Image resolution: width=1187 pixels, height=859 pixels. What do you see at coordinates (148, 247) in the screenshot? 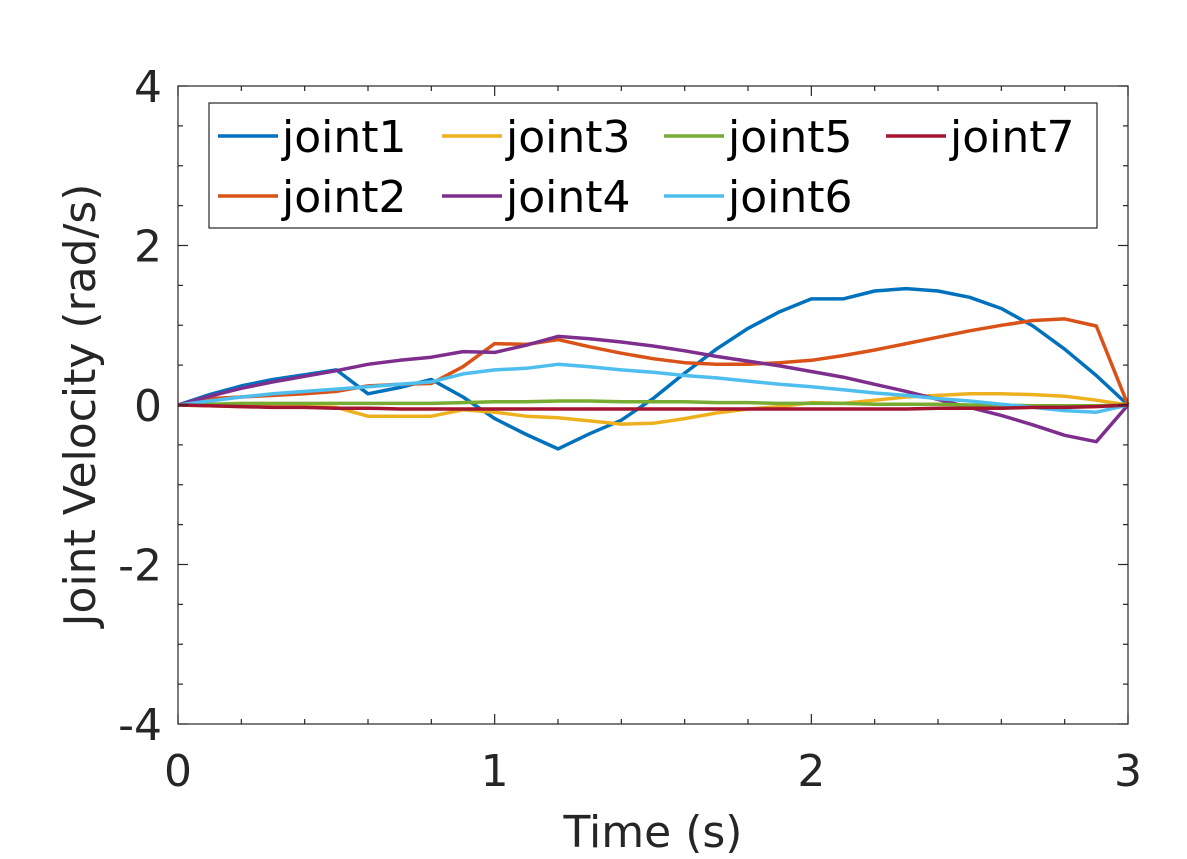
I see `y-tick-label: 2` at bounding box center [148, 247].